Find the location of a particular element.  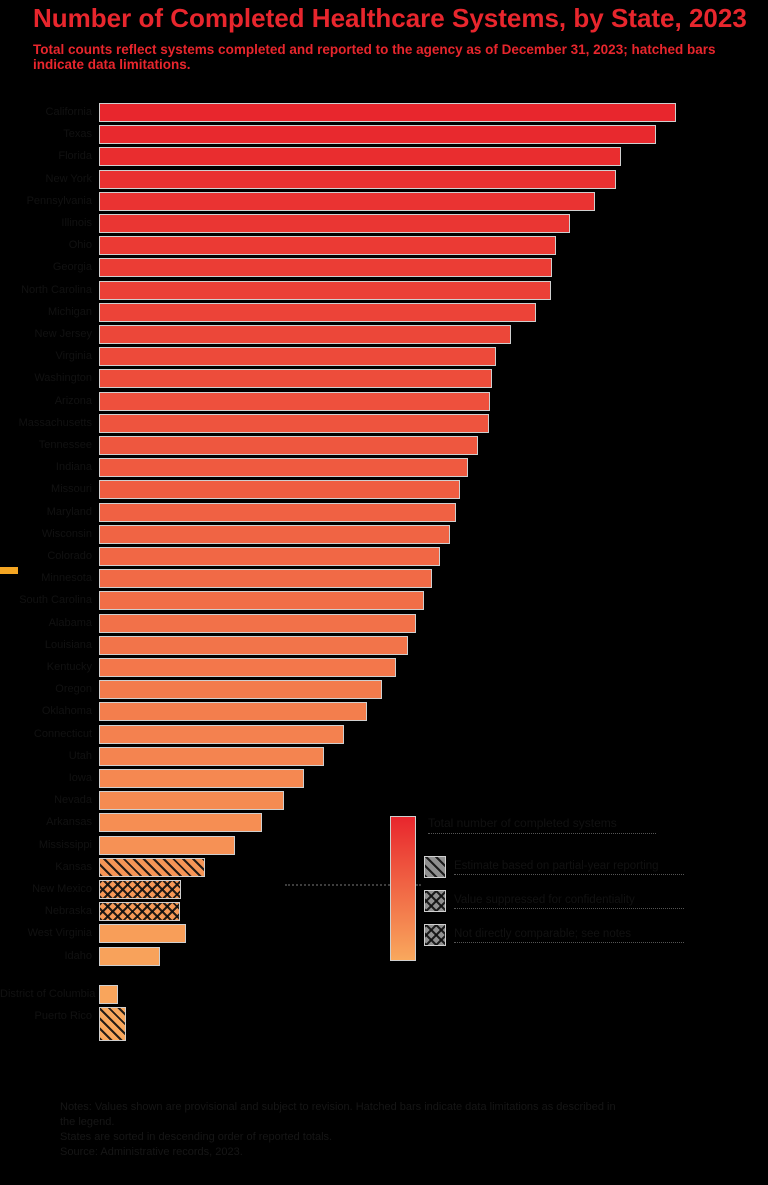

bar-row: Florida is located at coordinates (384, 157).